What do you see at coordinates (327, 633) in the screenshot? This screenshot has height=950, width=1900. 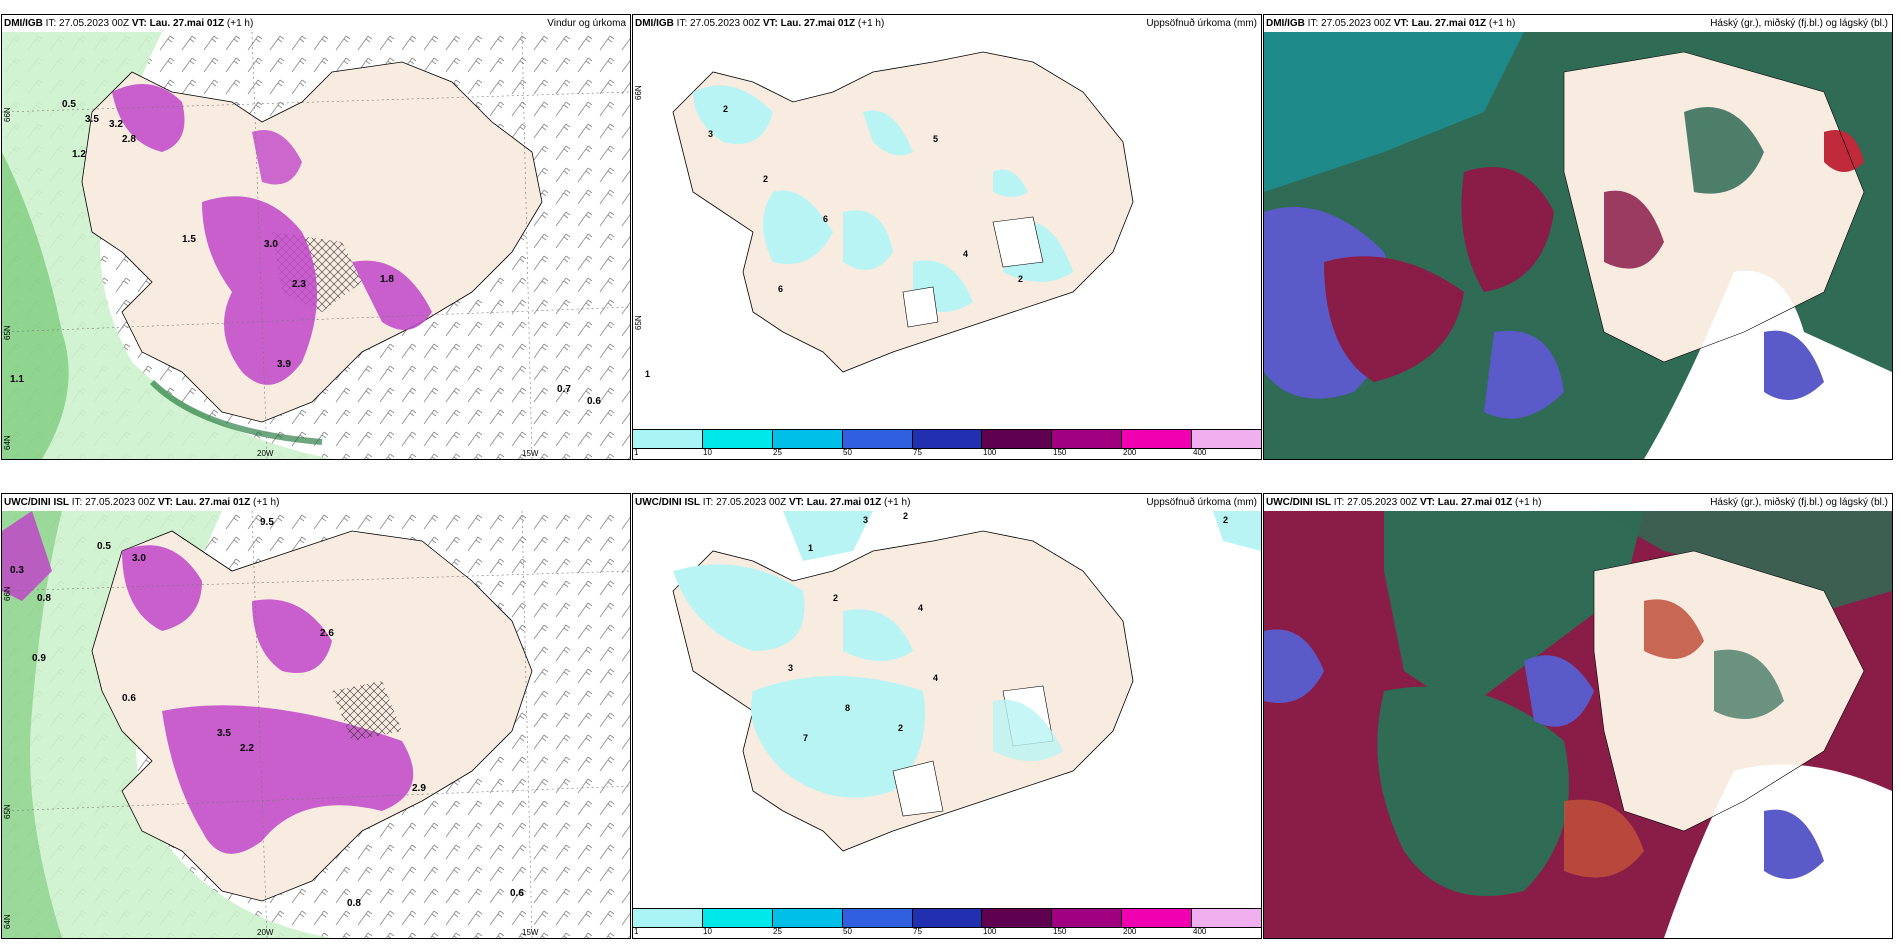 I see `value-label: 2.6` at bounding box center [327, 633].